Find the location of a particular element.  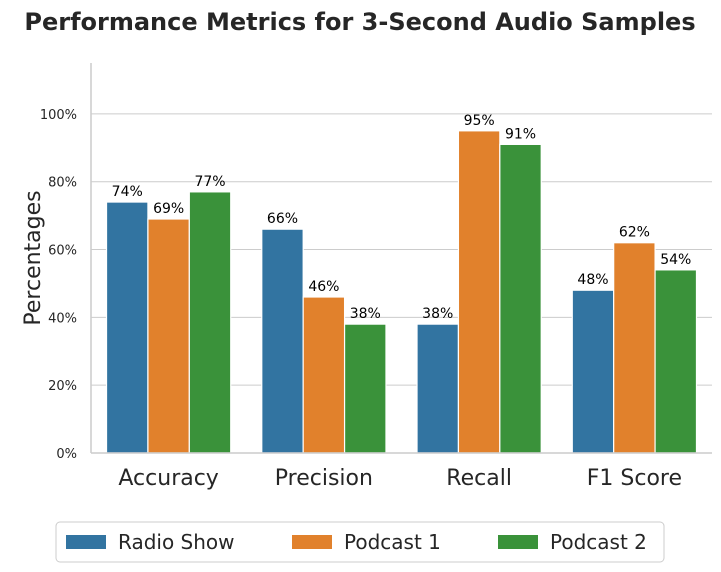

bar-podcast-2-precision is located at coordinates (365, 388).